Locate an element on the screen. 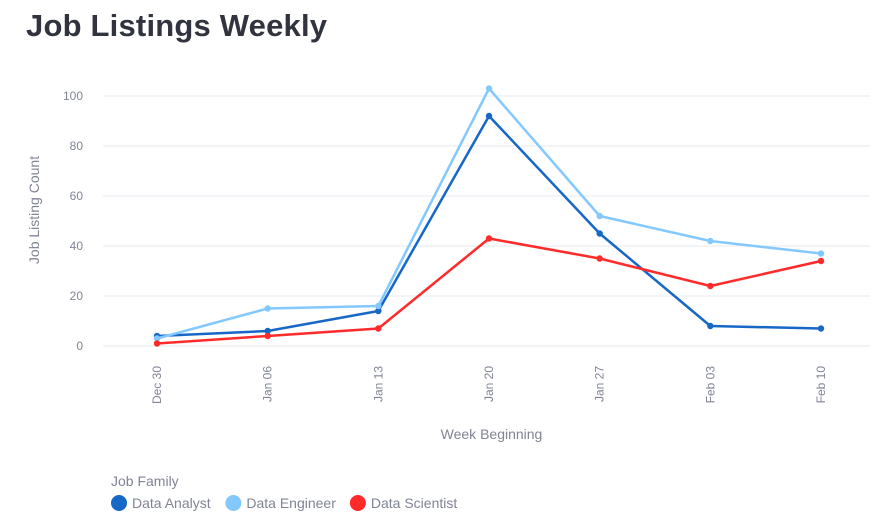 Image resolution: width=871 pixels, height=523 pixels. legend-title: Job Family is located at coordinates (145, 481).